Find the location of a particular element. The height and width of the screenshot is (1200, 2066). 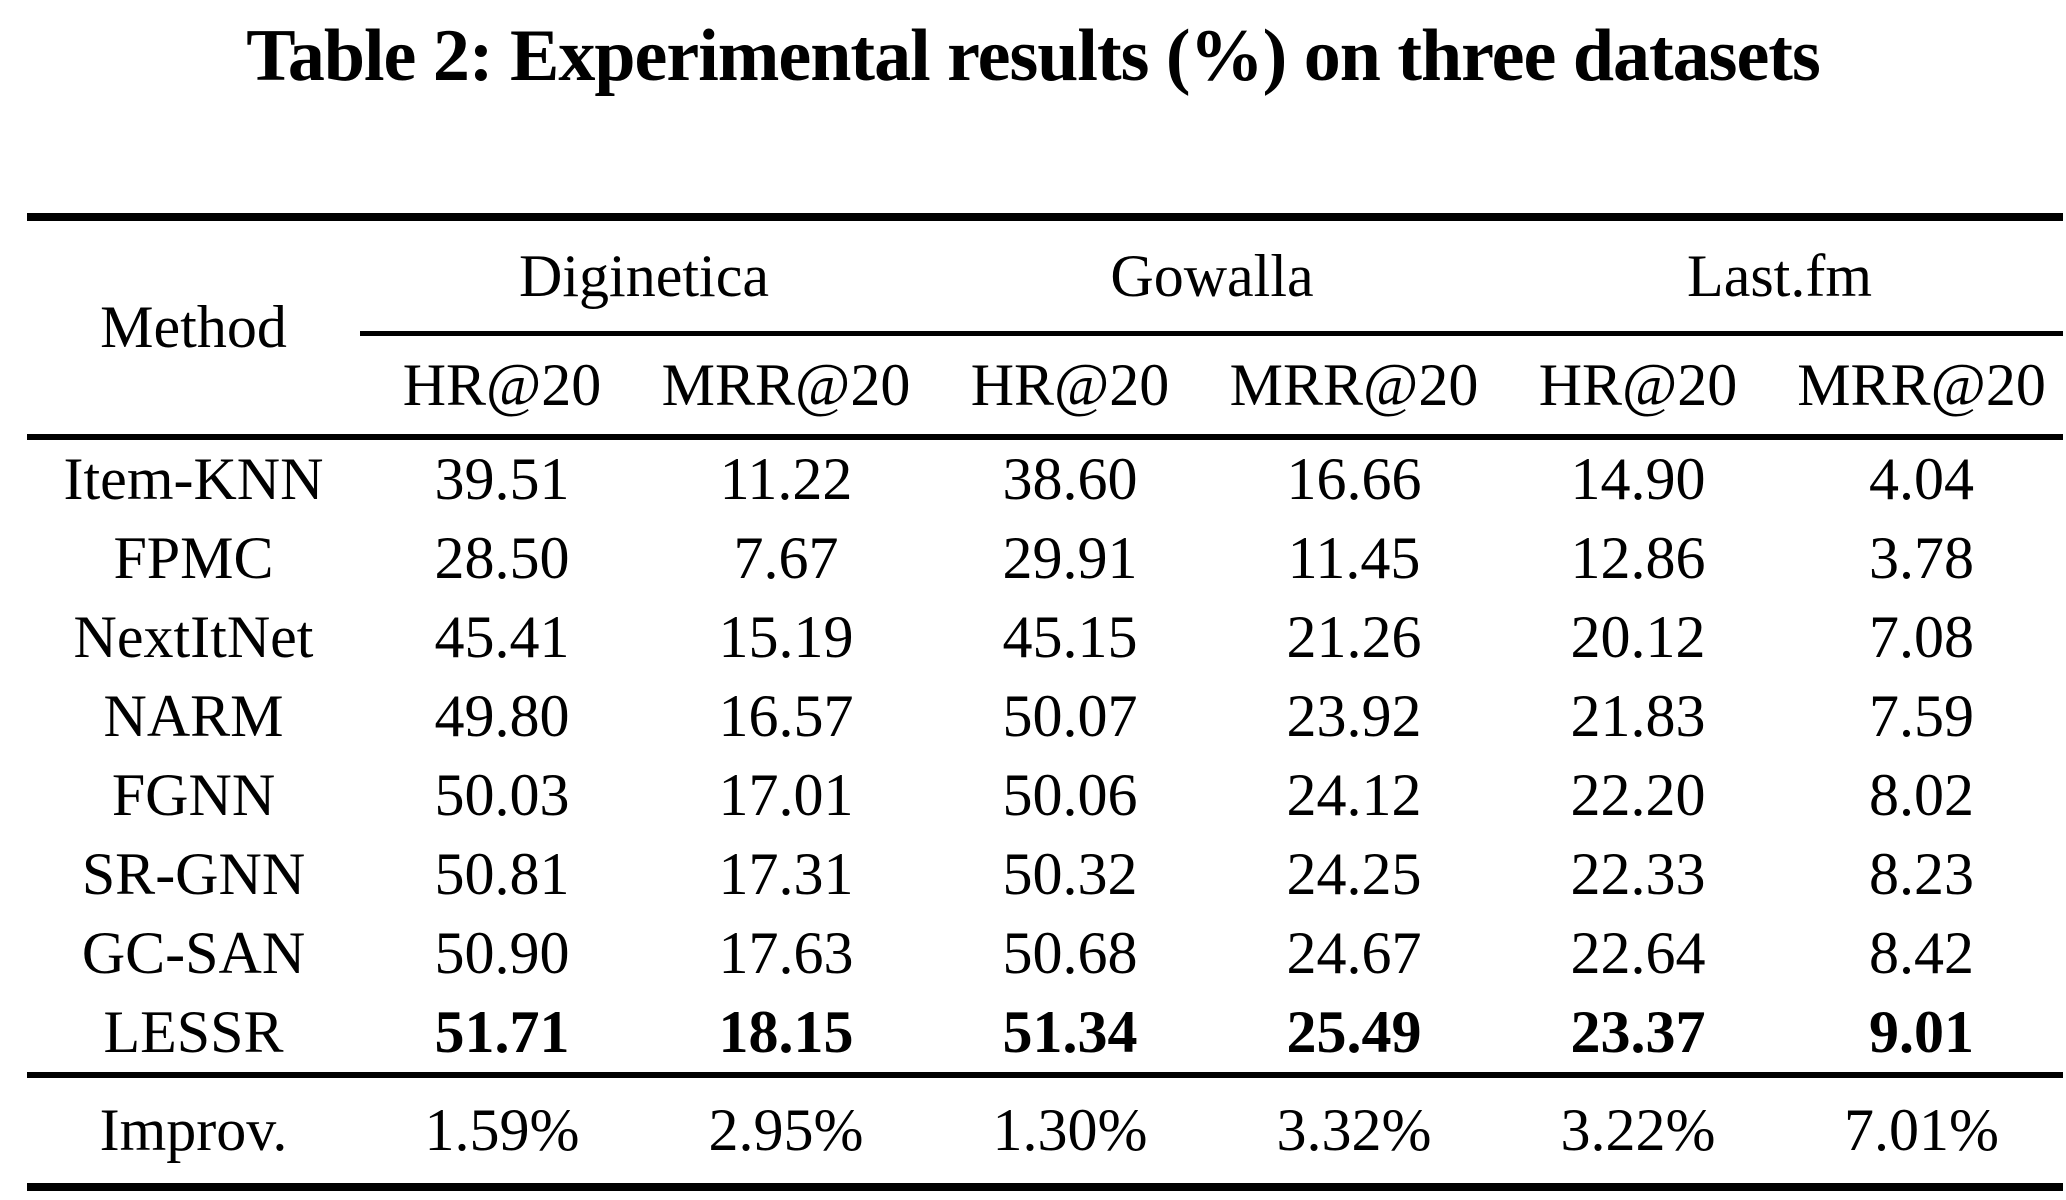

value-cell: 50.90 is located at coordinates (502, 953).